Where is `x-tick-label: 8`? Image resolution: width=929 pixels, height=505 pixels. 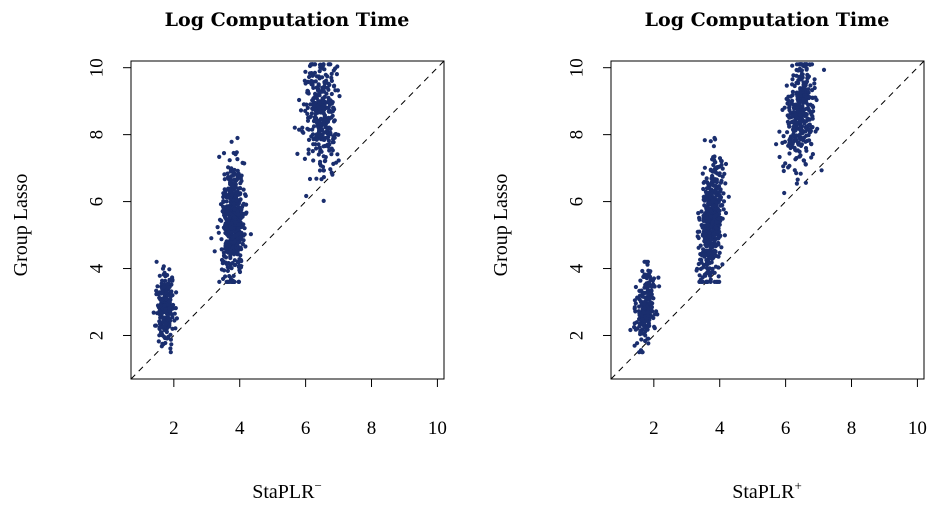
x-tick-label: 8 is located at coordinates (372, 428).